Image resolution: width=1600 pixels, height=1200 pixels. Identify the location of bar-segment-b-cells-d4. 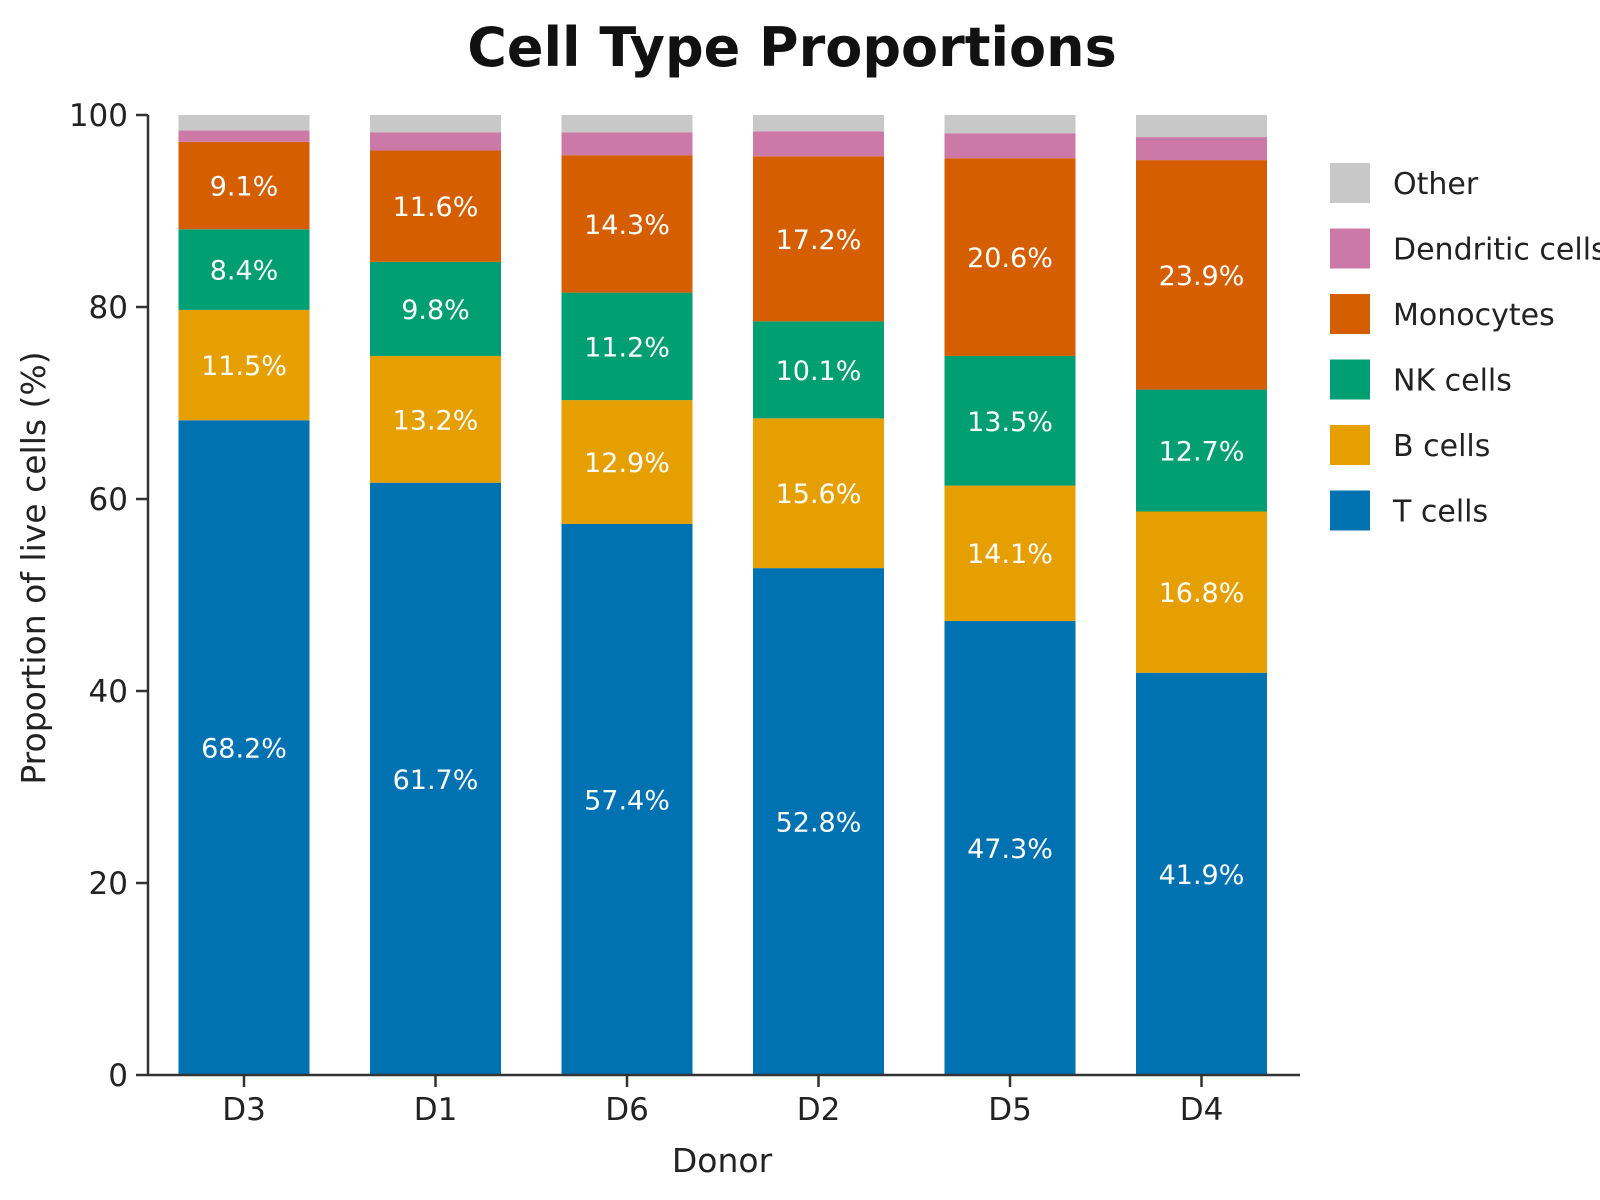
(1201, 592).